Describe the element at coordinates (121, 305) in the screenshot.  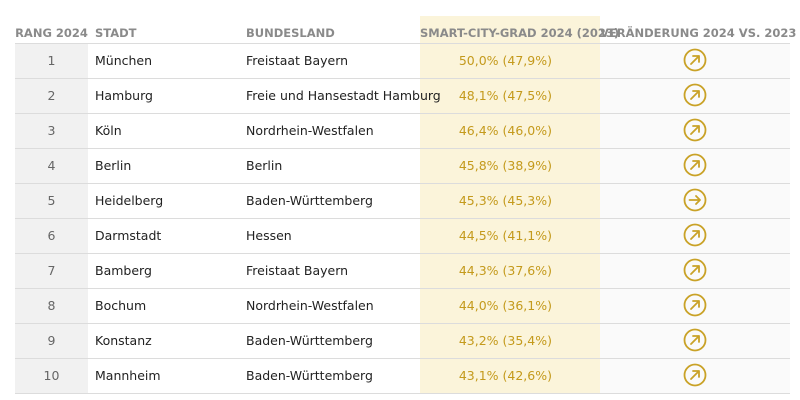
I see `city-cell: Bochum` at that location.